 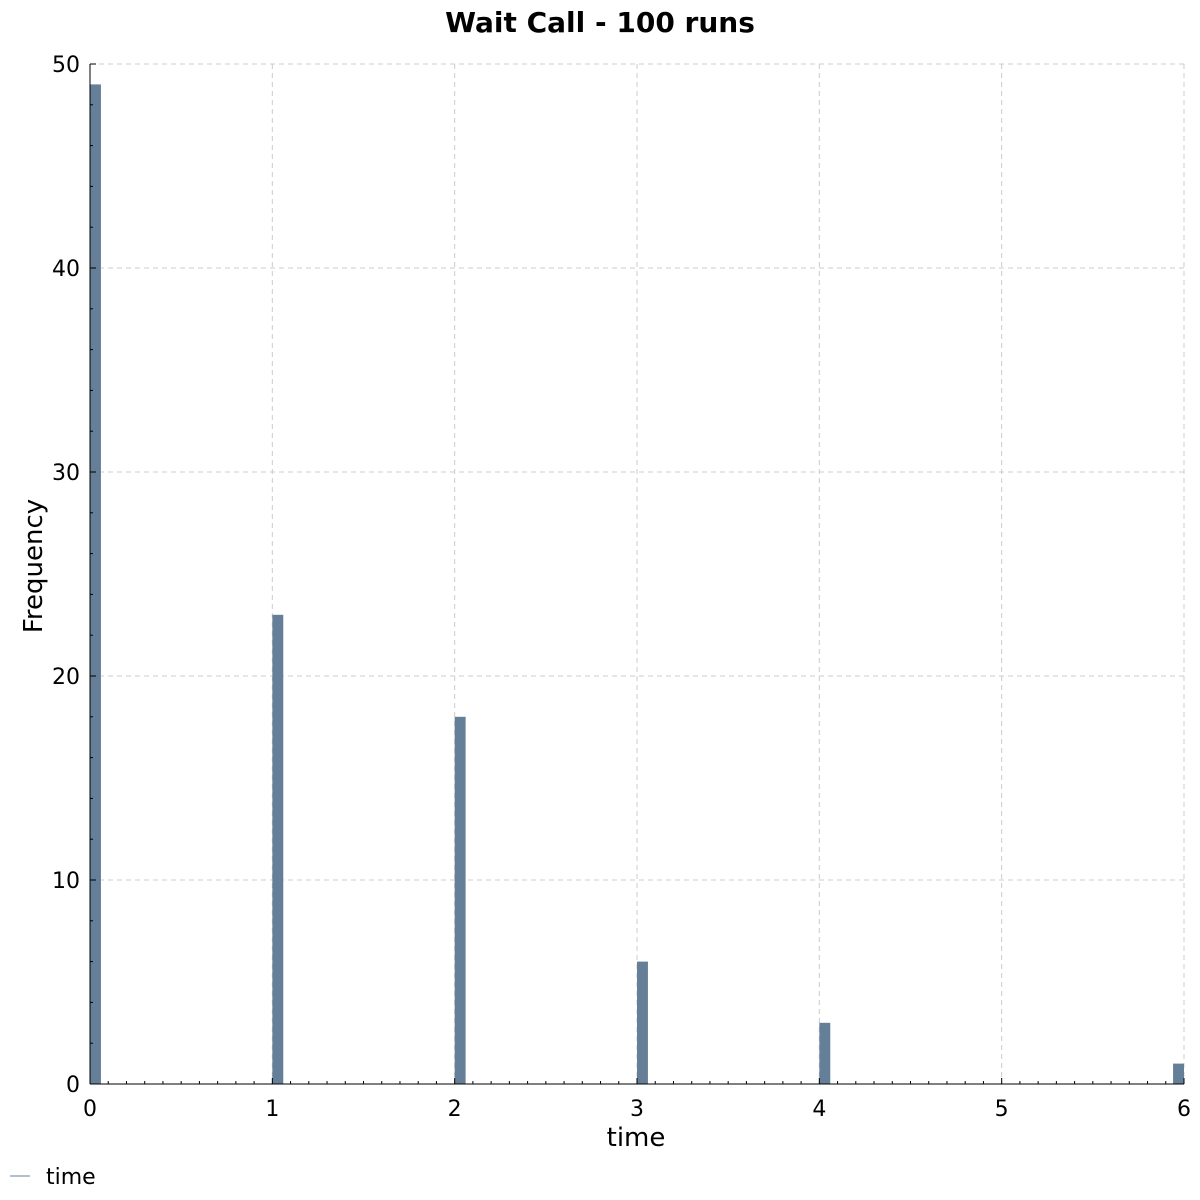 I want to click on x-tick-label: 2, so click(x=455, y=1109).